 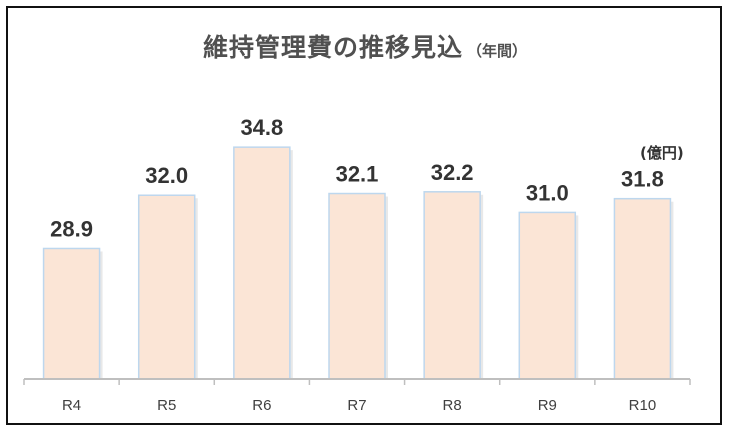 What do you see at coordinates (261, 127) in the screenshot?
I see `data-label: 34.8` at bounding box center [261, 127].